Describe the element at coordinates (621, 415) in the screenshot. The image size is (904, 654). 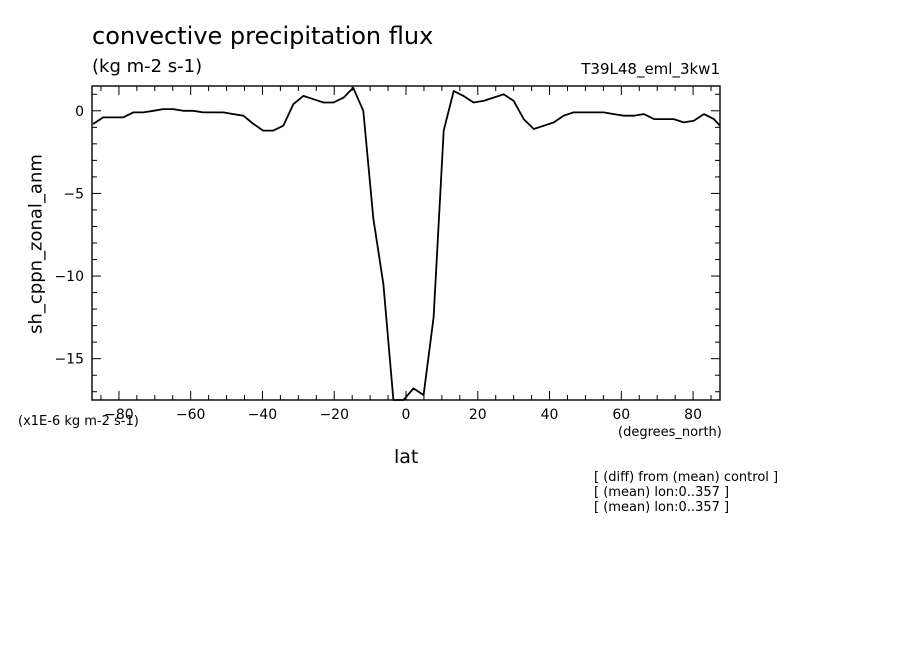
I see `x-tick-label: 60` at that location.